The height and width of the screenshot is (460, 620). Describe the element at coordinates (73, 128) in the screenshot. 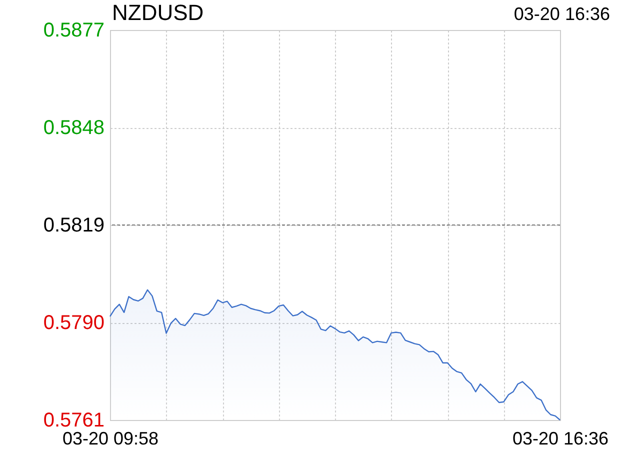

I see `y-tick-label: 0.5848` at that location.